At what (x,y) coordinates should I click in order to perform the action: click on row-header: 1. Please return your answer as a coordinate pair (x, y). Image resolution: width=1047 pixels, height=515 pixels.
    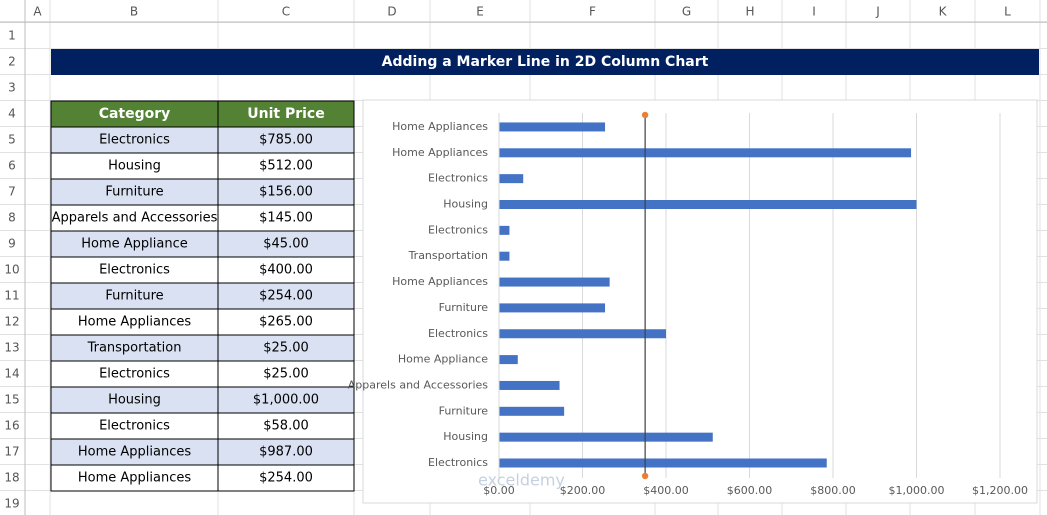
    Looking at the image, I should click on (12, 36).